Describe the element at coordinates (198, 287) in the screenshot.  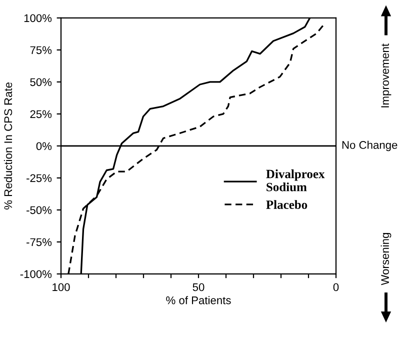
I see `x-tick-label: 50` at that location.